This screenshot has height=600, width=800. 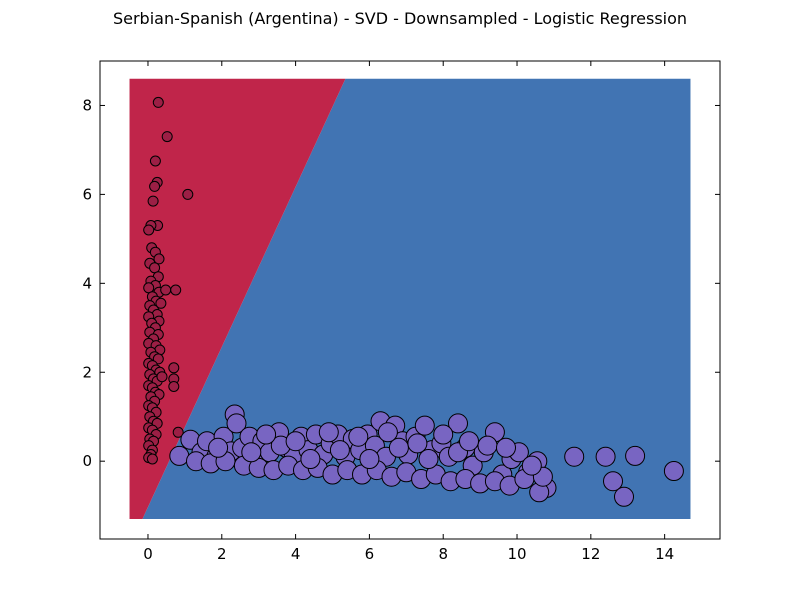 I want to click on x-tick-label: 10, so click(x=516, y=554).